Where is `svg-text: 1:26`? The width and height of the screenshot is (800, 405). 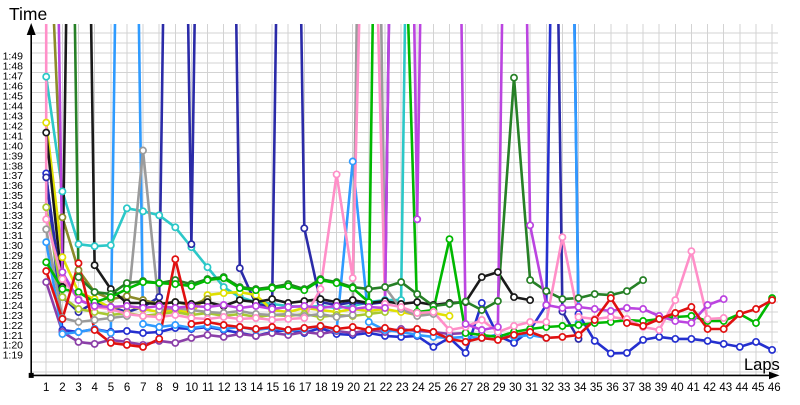 svg-text: 1:26 is located at coordinates (13, 286).